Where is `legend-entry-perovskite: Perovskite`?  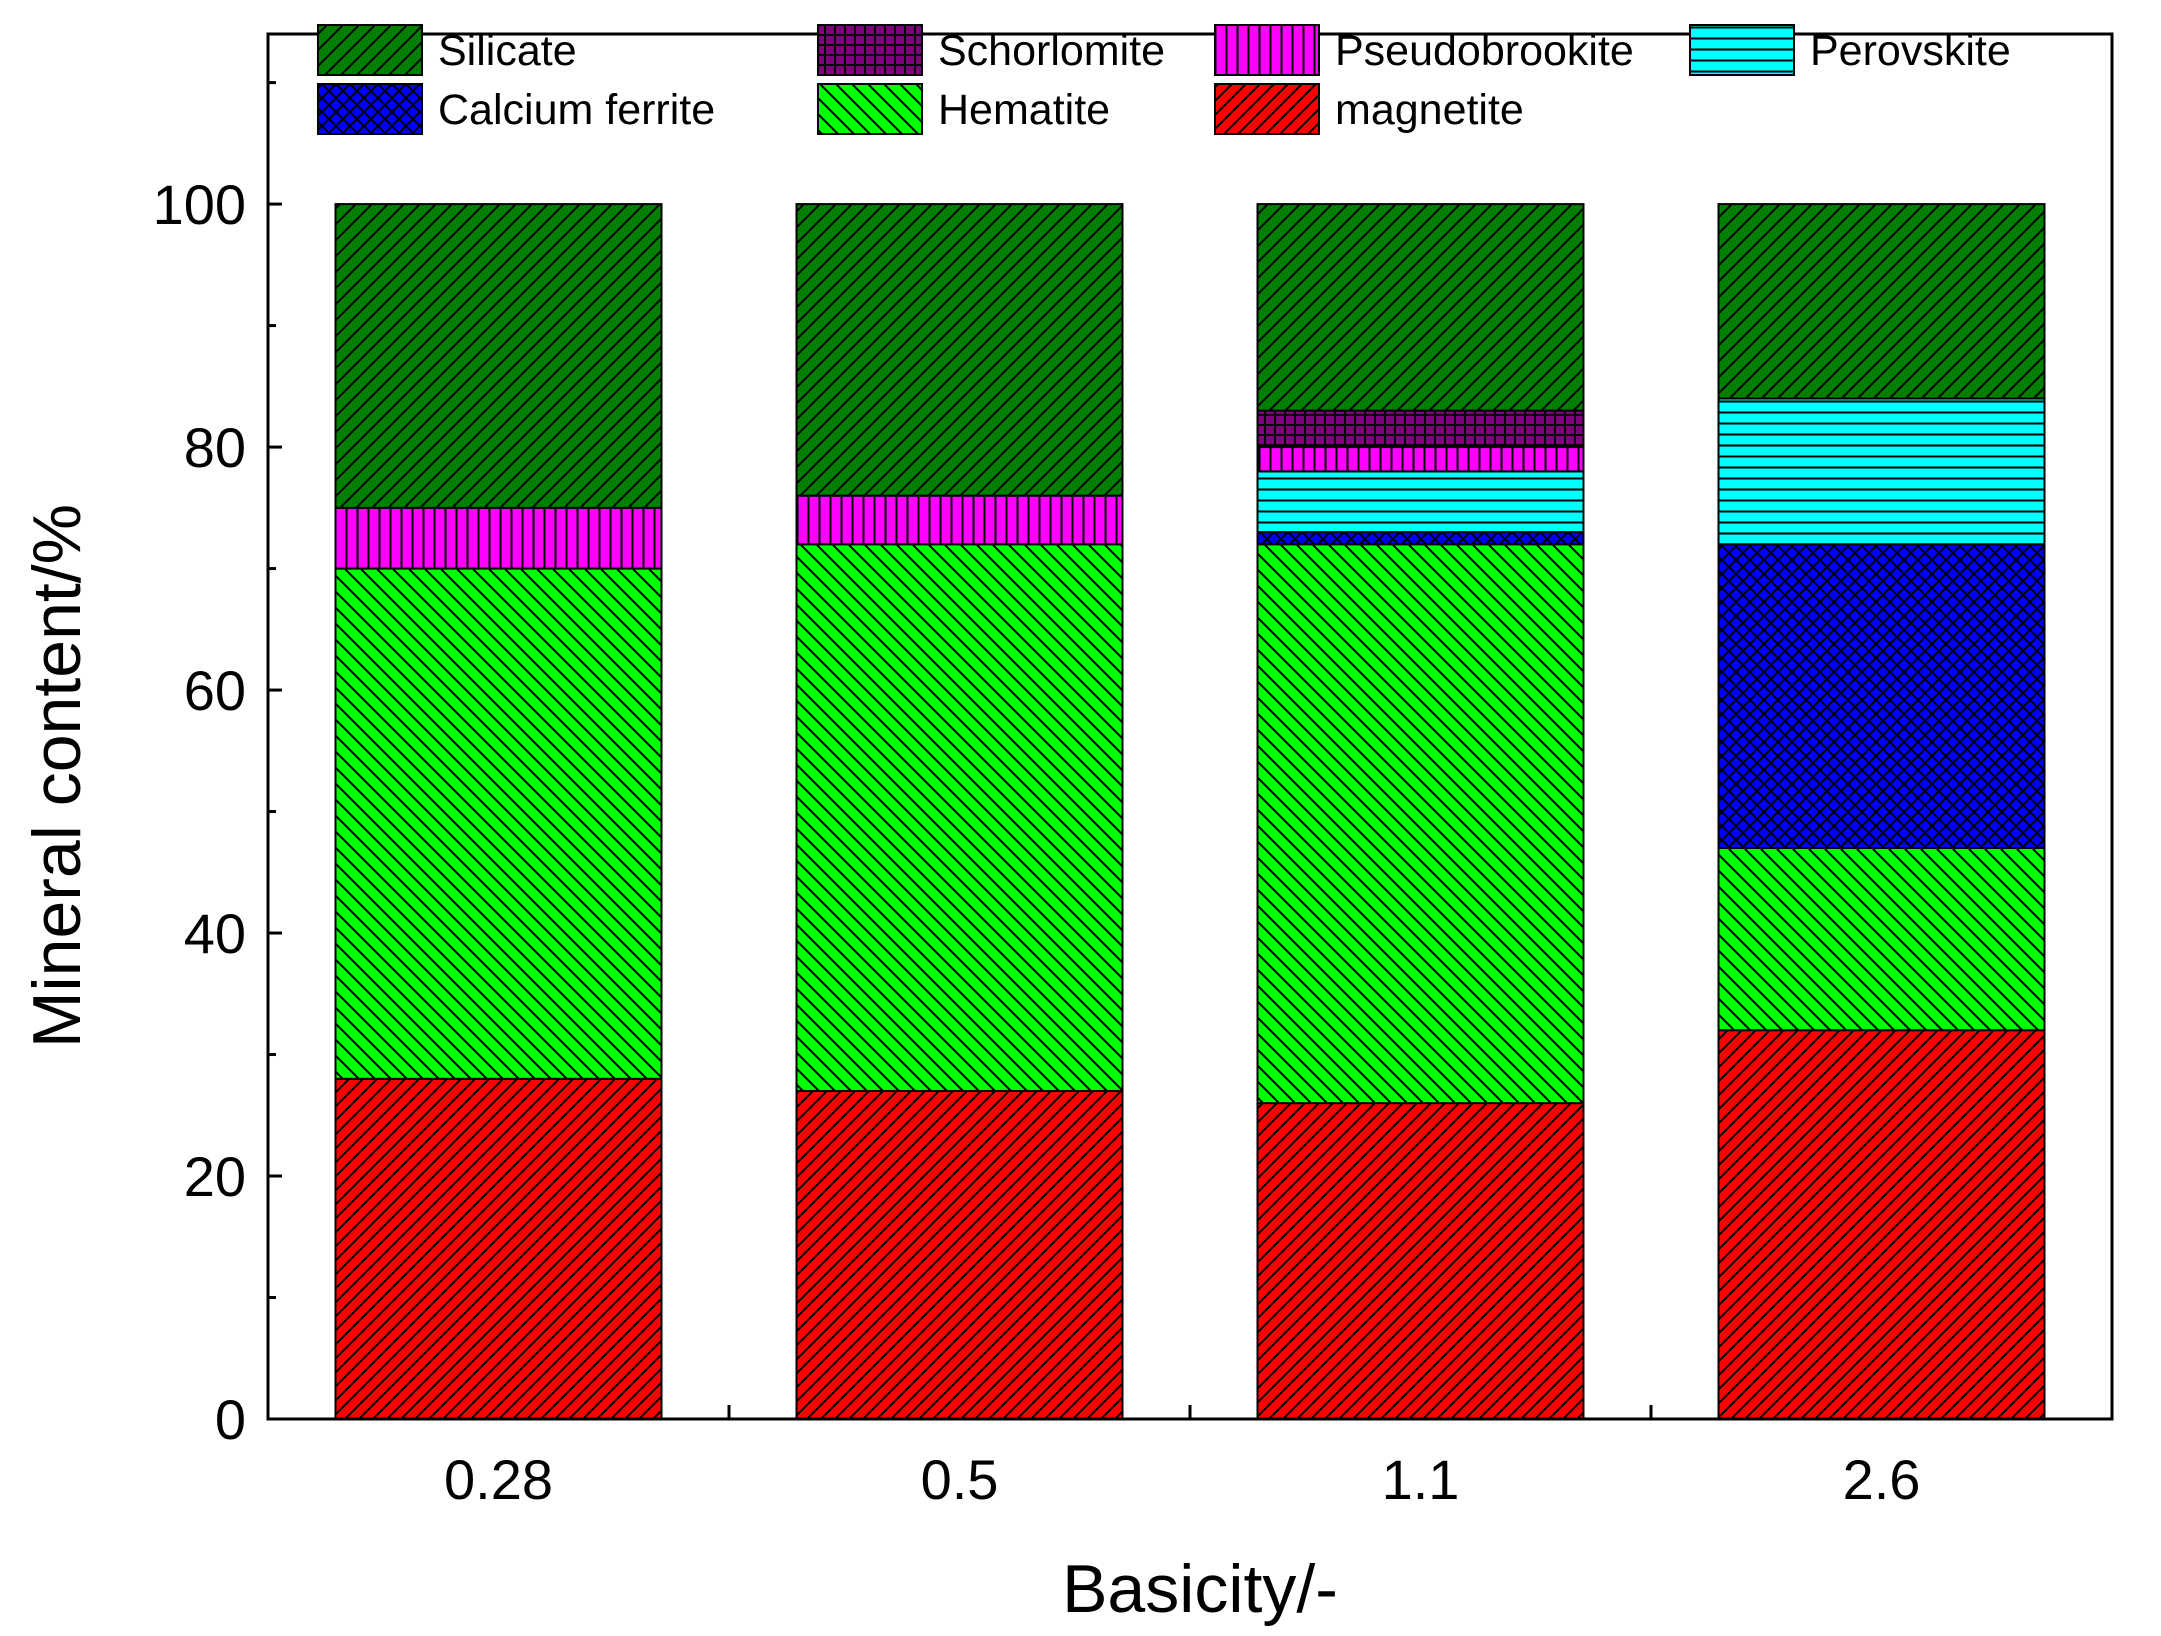 legend-entry-perovskite: Perovskite is located at coordinates (1850, 50).